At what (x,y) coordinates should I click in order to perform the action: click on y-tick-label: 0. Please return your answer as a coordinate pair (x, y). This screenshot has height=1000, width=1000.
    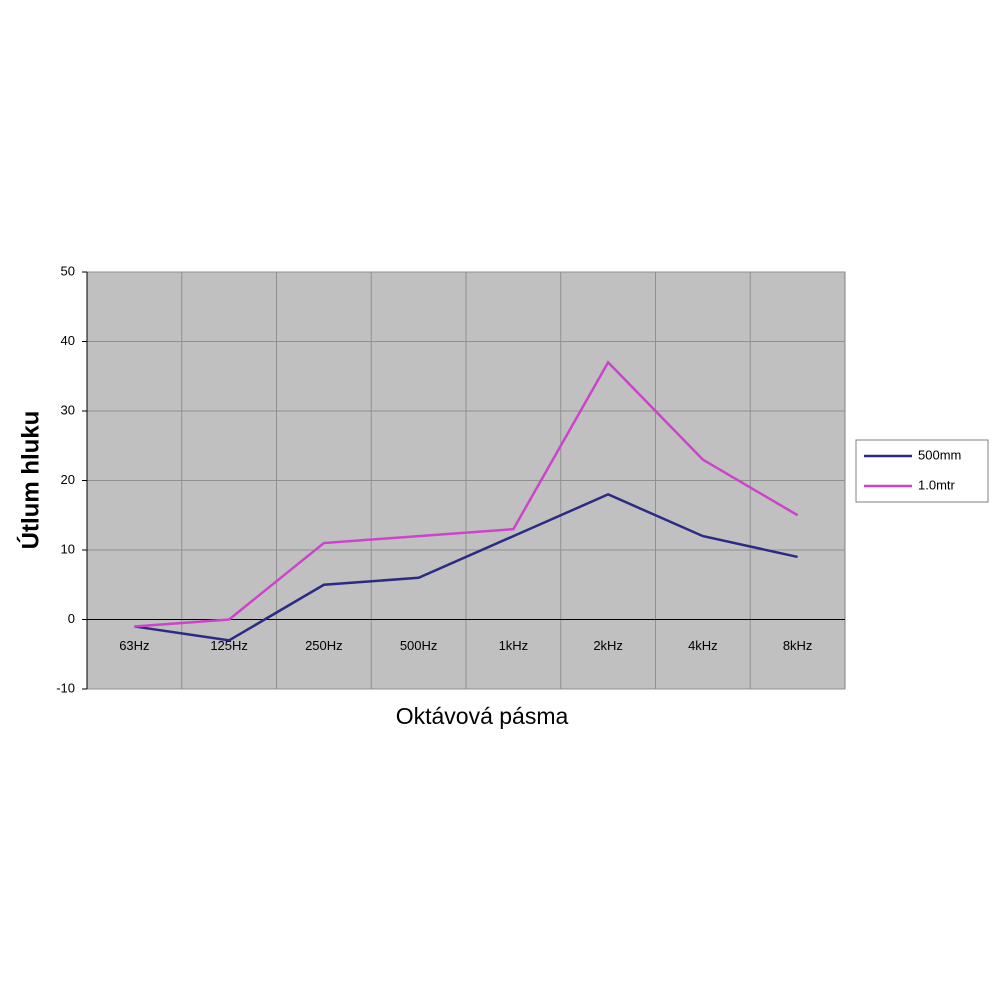
    Looking at the image, I should click on (71, 618).